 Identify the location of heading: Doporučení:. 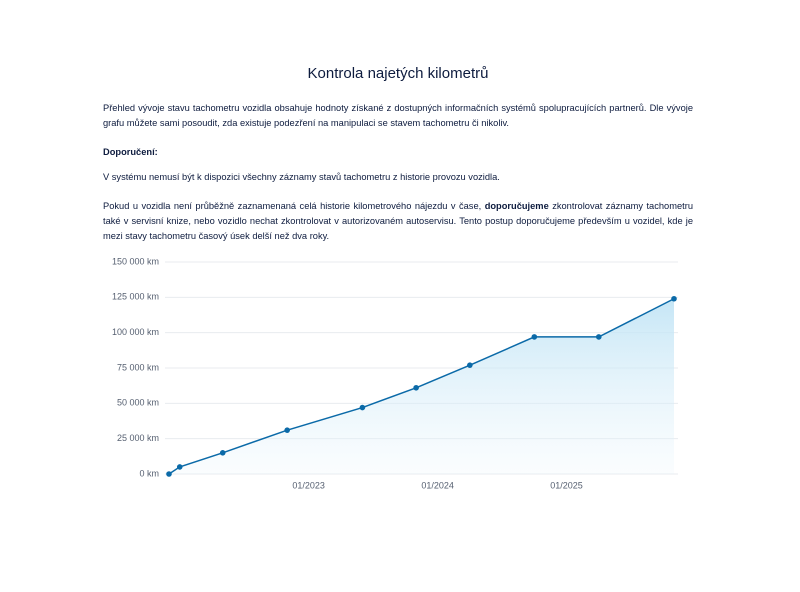
(130, 152).